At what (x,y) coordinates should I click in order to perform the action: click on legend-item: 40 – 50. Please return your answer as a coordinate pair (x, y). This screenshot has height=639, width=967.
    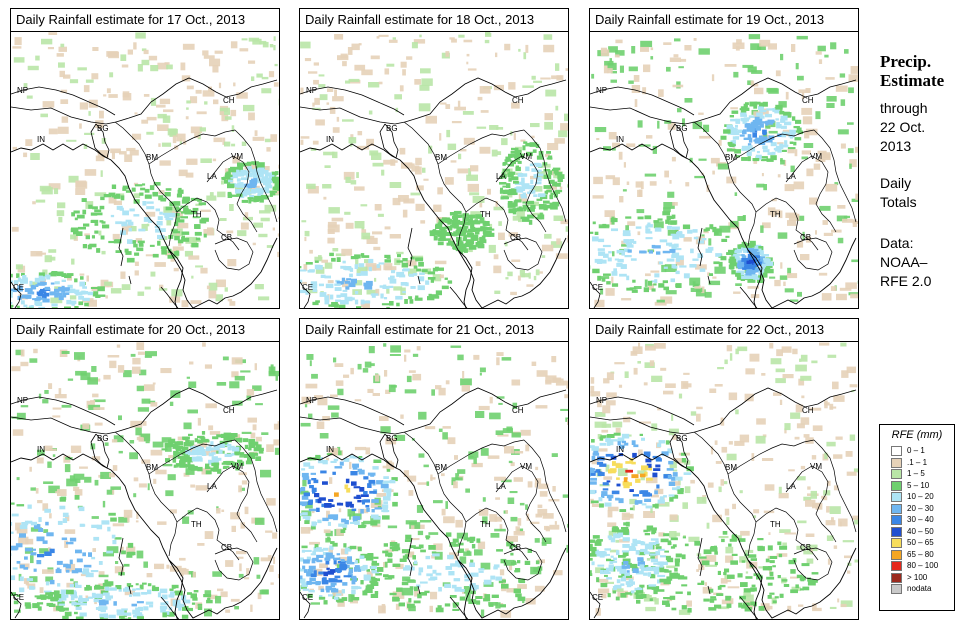
    Looking at the image, I should click on (922, 532).